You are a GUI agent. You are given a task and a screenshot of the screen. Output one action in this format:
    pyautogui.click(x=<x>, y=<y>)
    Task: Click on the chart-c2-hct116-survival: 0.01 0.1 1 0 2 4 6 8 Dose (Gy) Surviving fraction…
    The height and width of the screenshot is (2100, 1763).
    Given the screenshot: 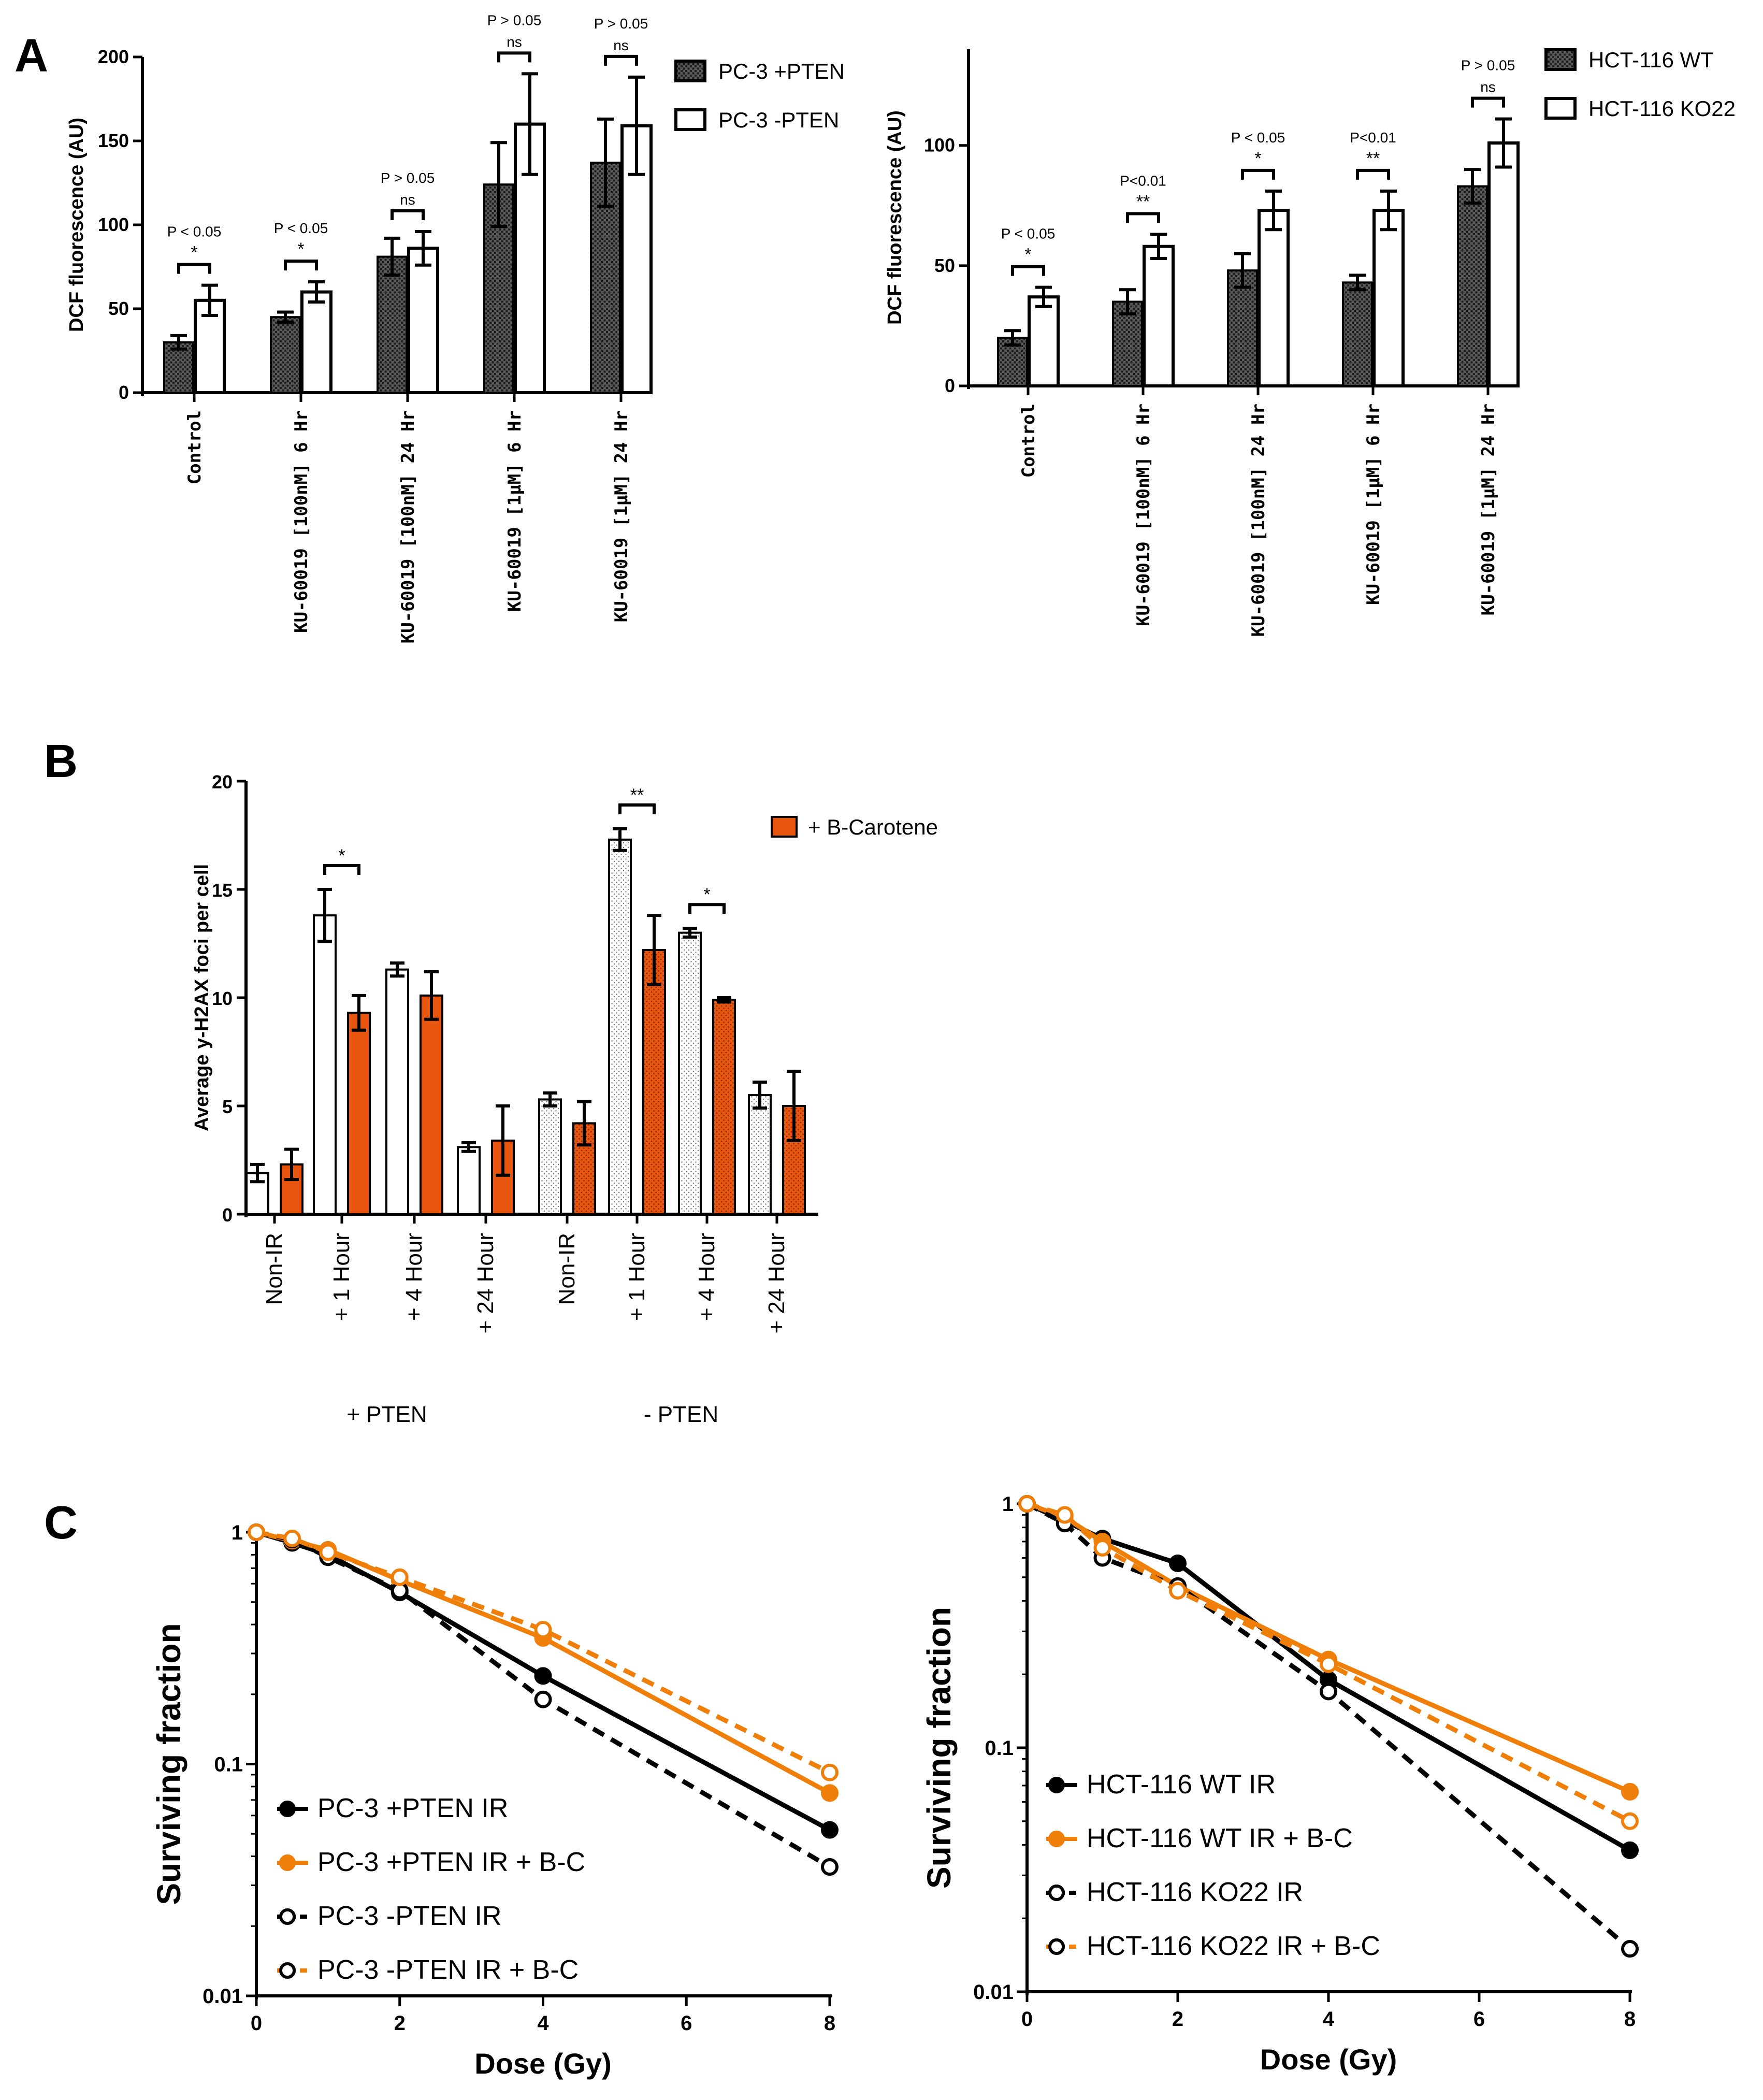 What is the action you would take?
    pyautogui.click(x=1279, y=1784)
    